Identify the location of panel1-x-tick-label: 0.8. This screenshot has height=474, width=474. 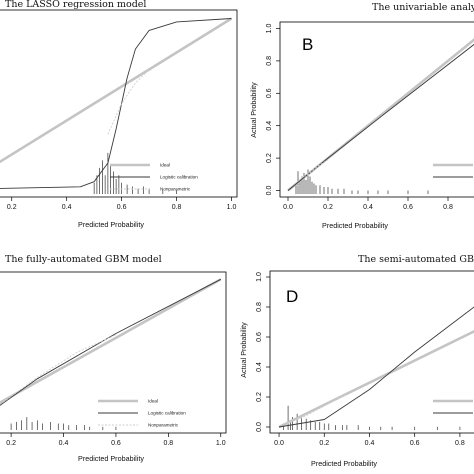
(177, 207).